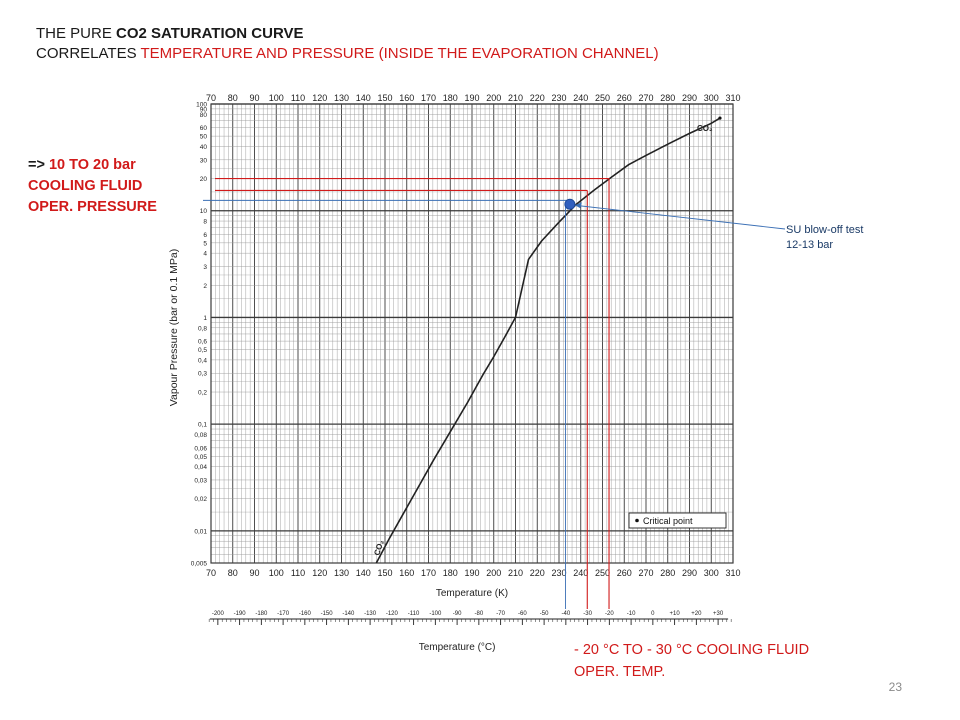 This screenshot has height=720, width=960. What do you see at coordinates (558, 573) in the screenshot?
I see `x-tick-label-bottom: 230` at bounding box center [558, 573].